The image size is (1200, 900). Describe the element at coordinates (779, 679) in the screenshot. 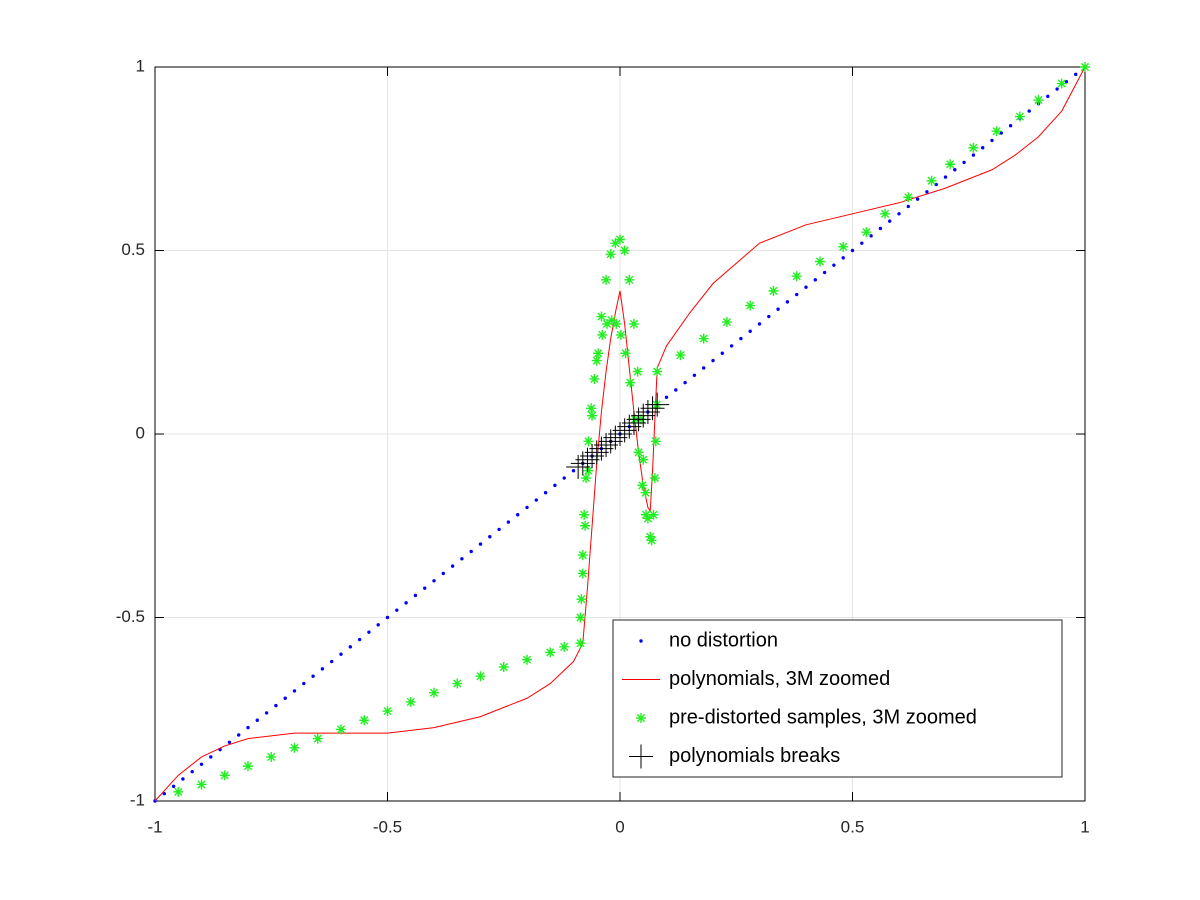

I see `legend-label: polynomials, 3M zoomed` at that location.